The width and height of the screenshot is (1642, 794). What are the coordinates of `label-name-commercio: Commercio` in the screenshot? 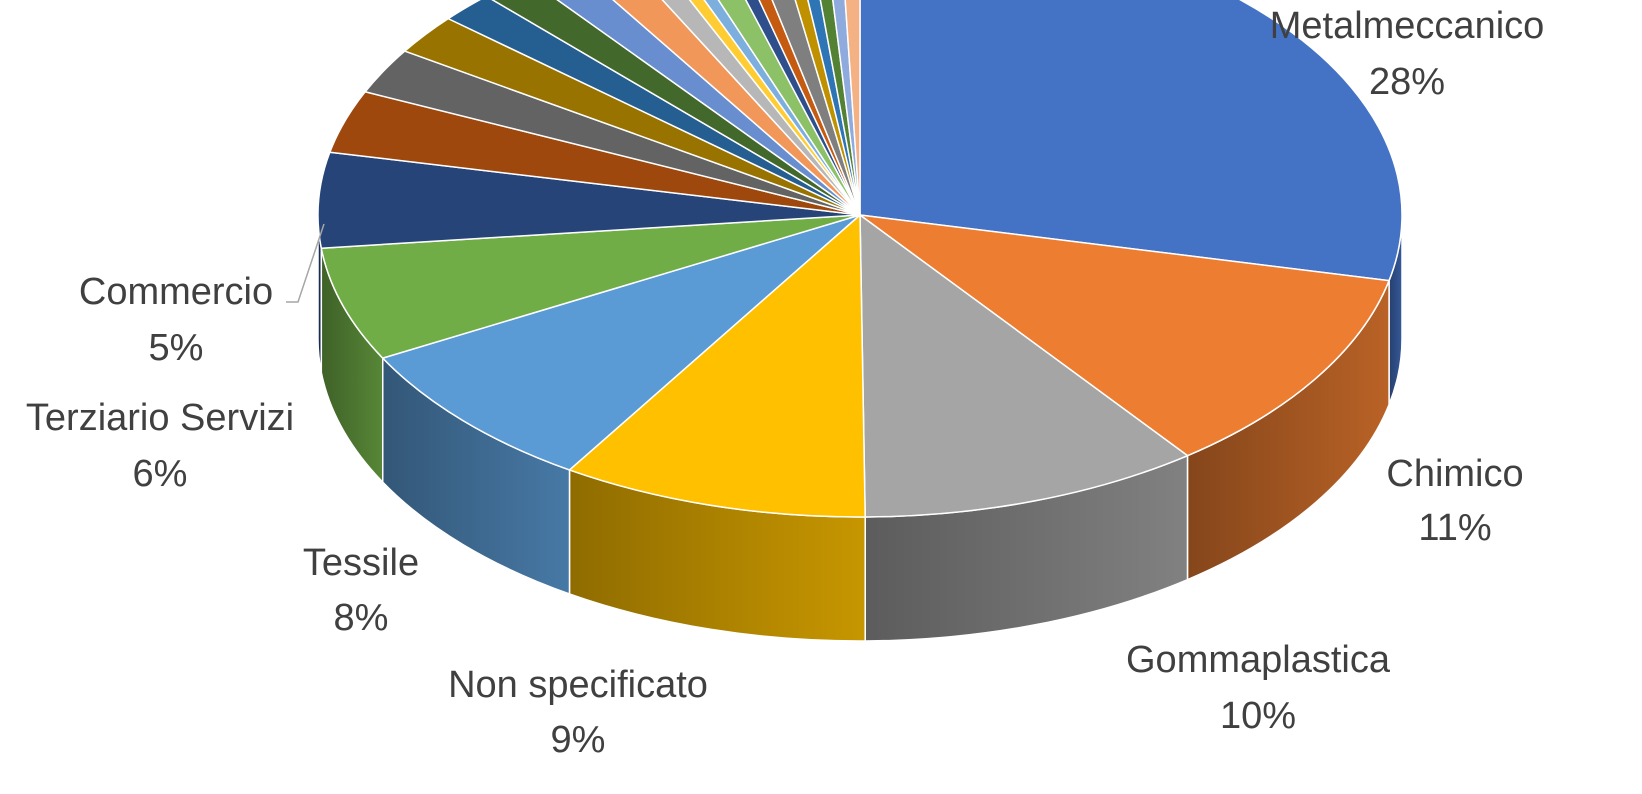 It's located at (176, 292).